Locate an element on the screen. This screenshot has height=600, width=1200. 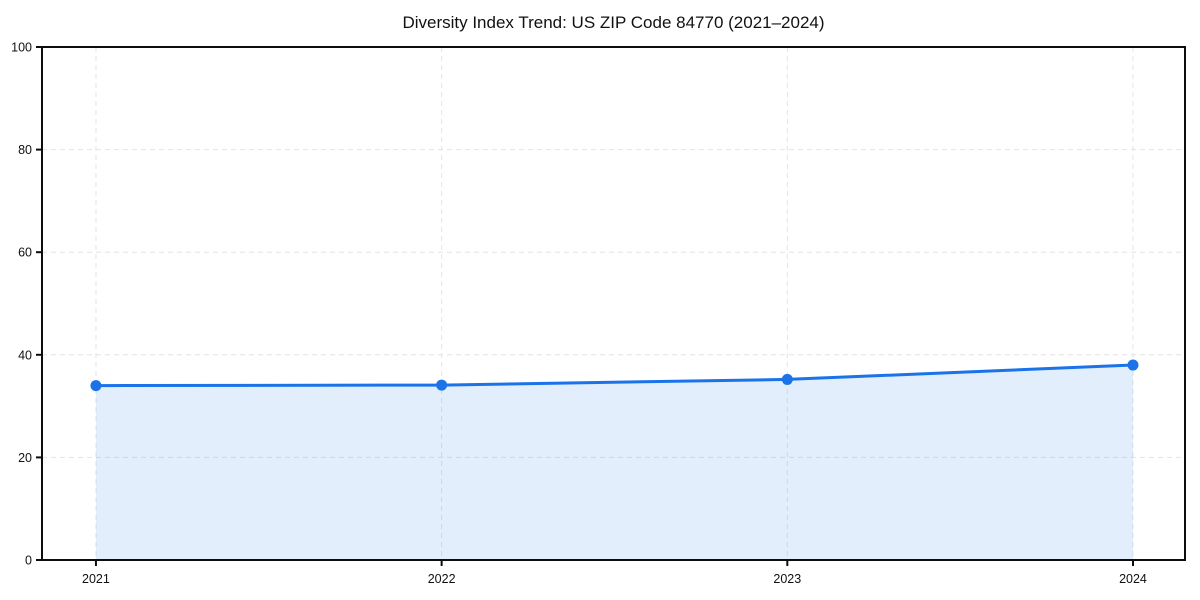
y-tick-label: 60 is located at coordinates (25, 253).